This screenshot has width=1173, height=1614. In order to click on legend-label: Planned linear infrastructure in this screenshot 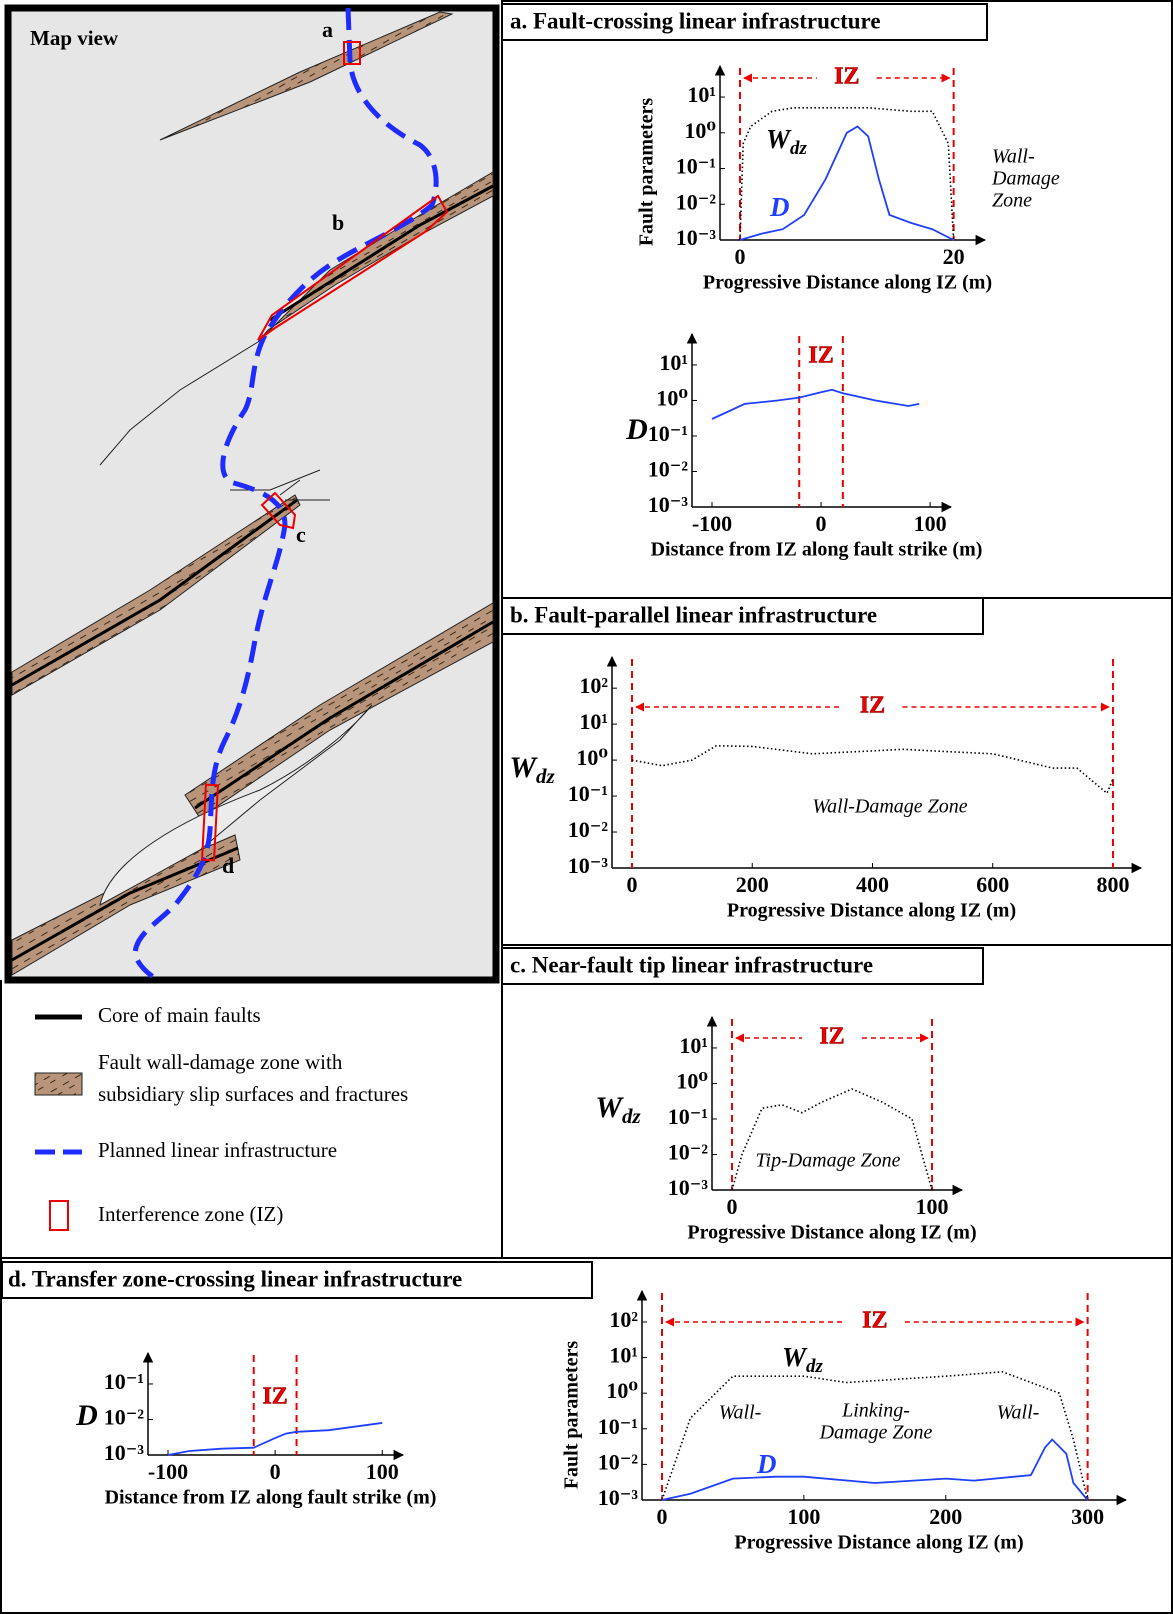, I will do `click(217, 1150)`.